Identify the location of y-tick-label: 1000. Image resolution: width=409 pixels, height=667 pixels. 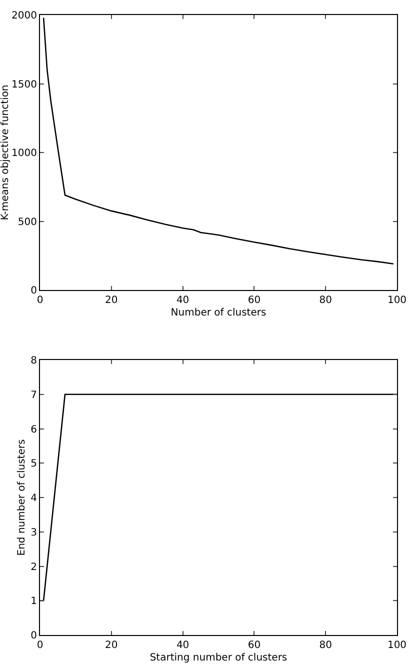
(24, 153).